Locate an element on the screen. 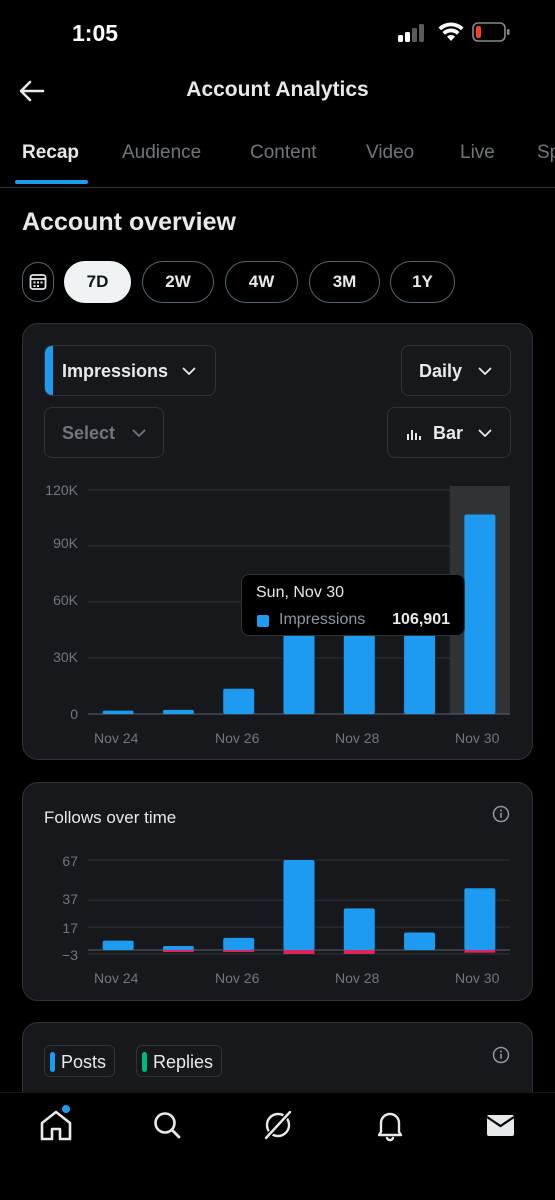 The image size is (555, 1200). y-tick-label: 17 is located at coordinates (70, 928).